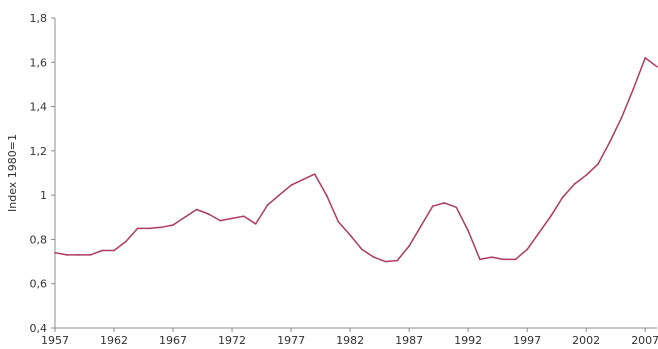 The height and width of the screenshot is (349, 658). What do you see at coordinates (173, 340) in the screenshot?
I see `x-tick-label: 1967` at bounding box center [173, 340].